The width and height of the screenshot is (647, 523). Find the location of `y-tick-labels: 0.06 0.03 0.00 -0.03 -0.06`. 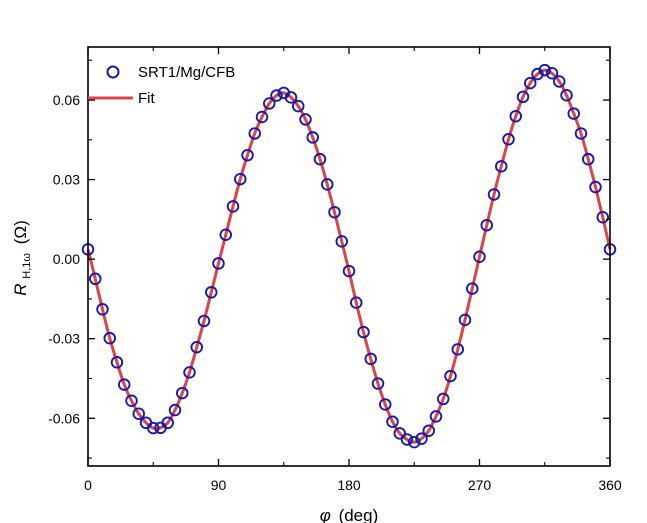

y-tick-labels: 0.06 0.03 0.00 -0.03 -0.06 is located at coordinates (64, 259).